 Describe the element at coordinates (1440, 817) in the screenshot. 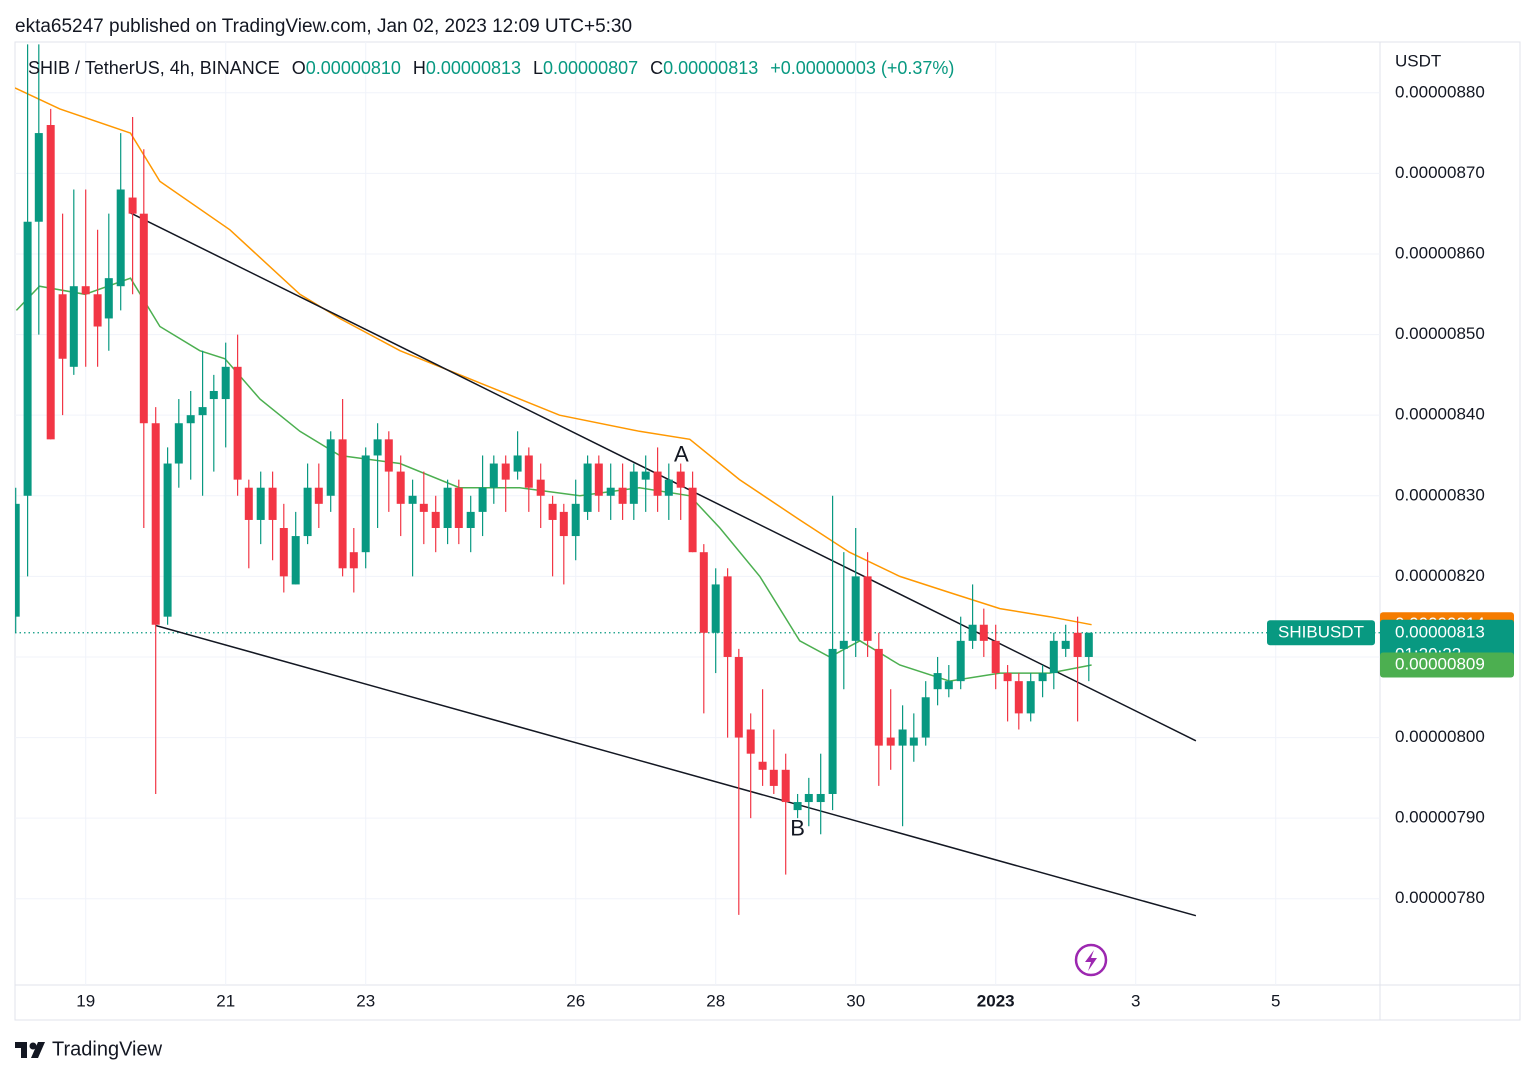

I see `y-tick-label: 0.00000790` at that location.